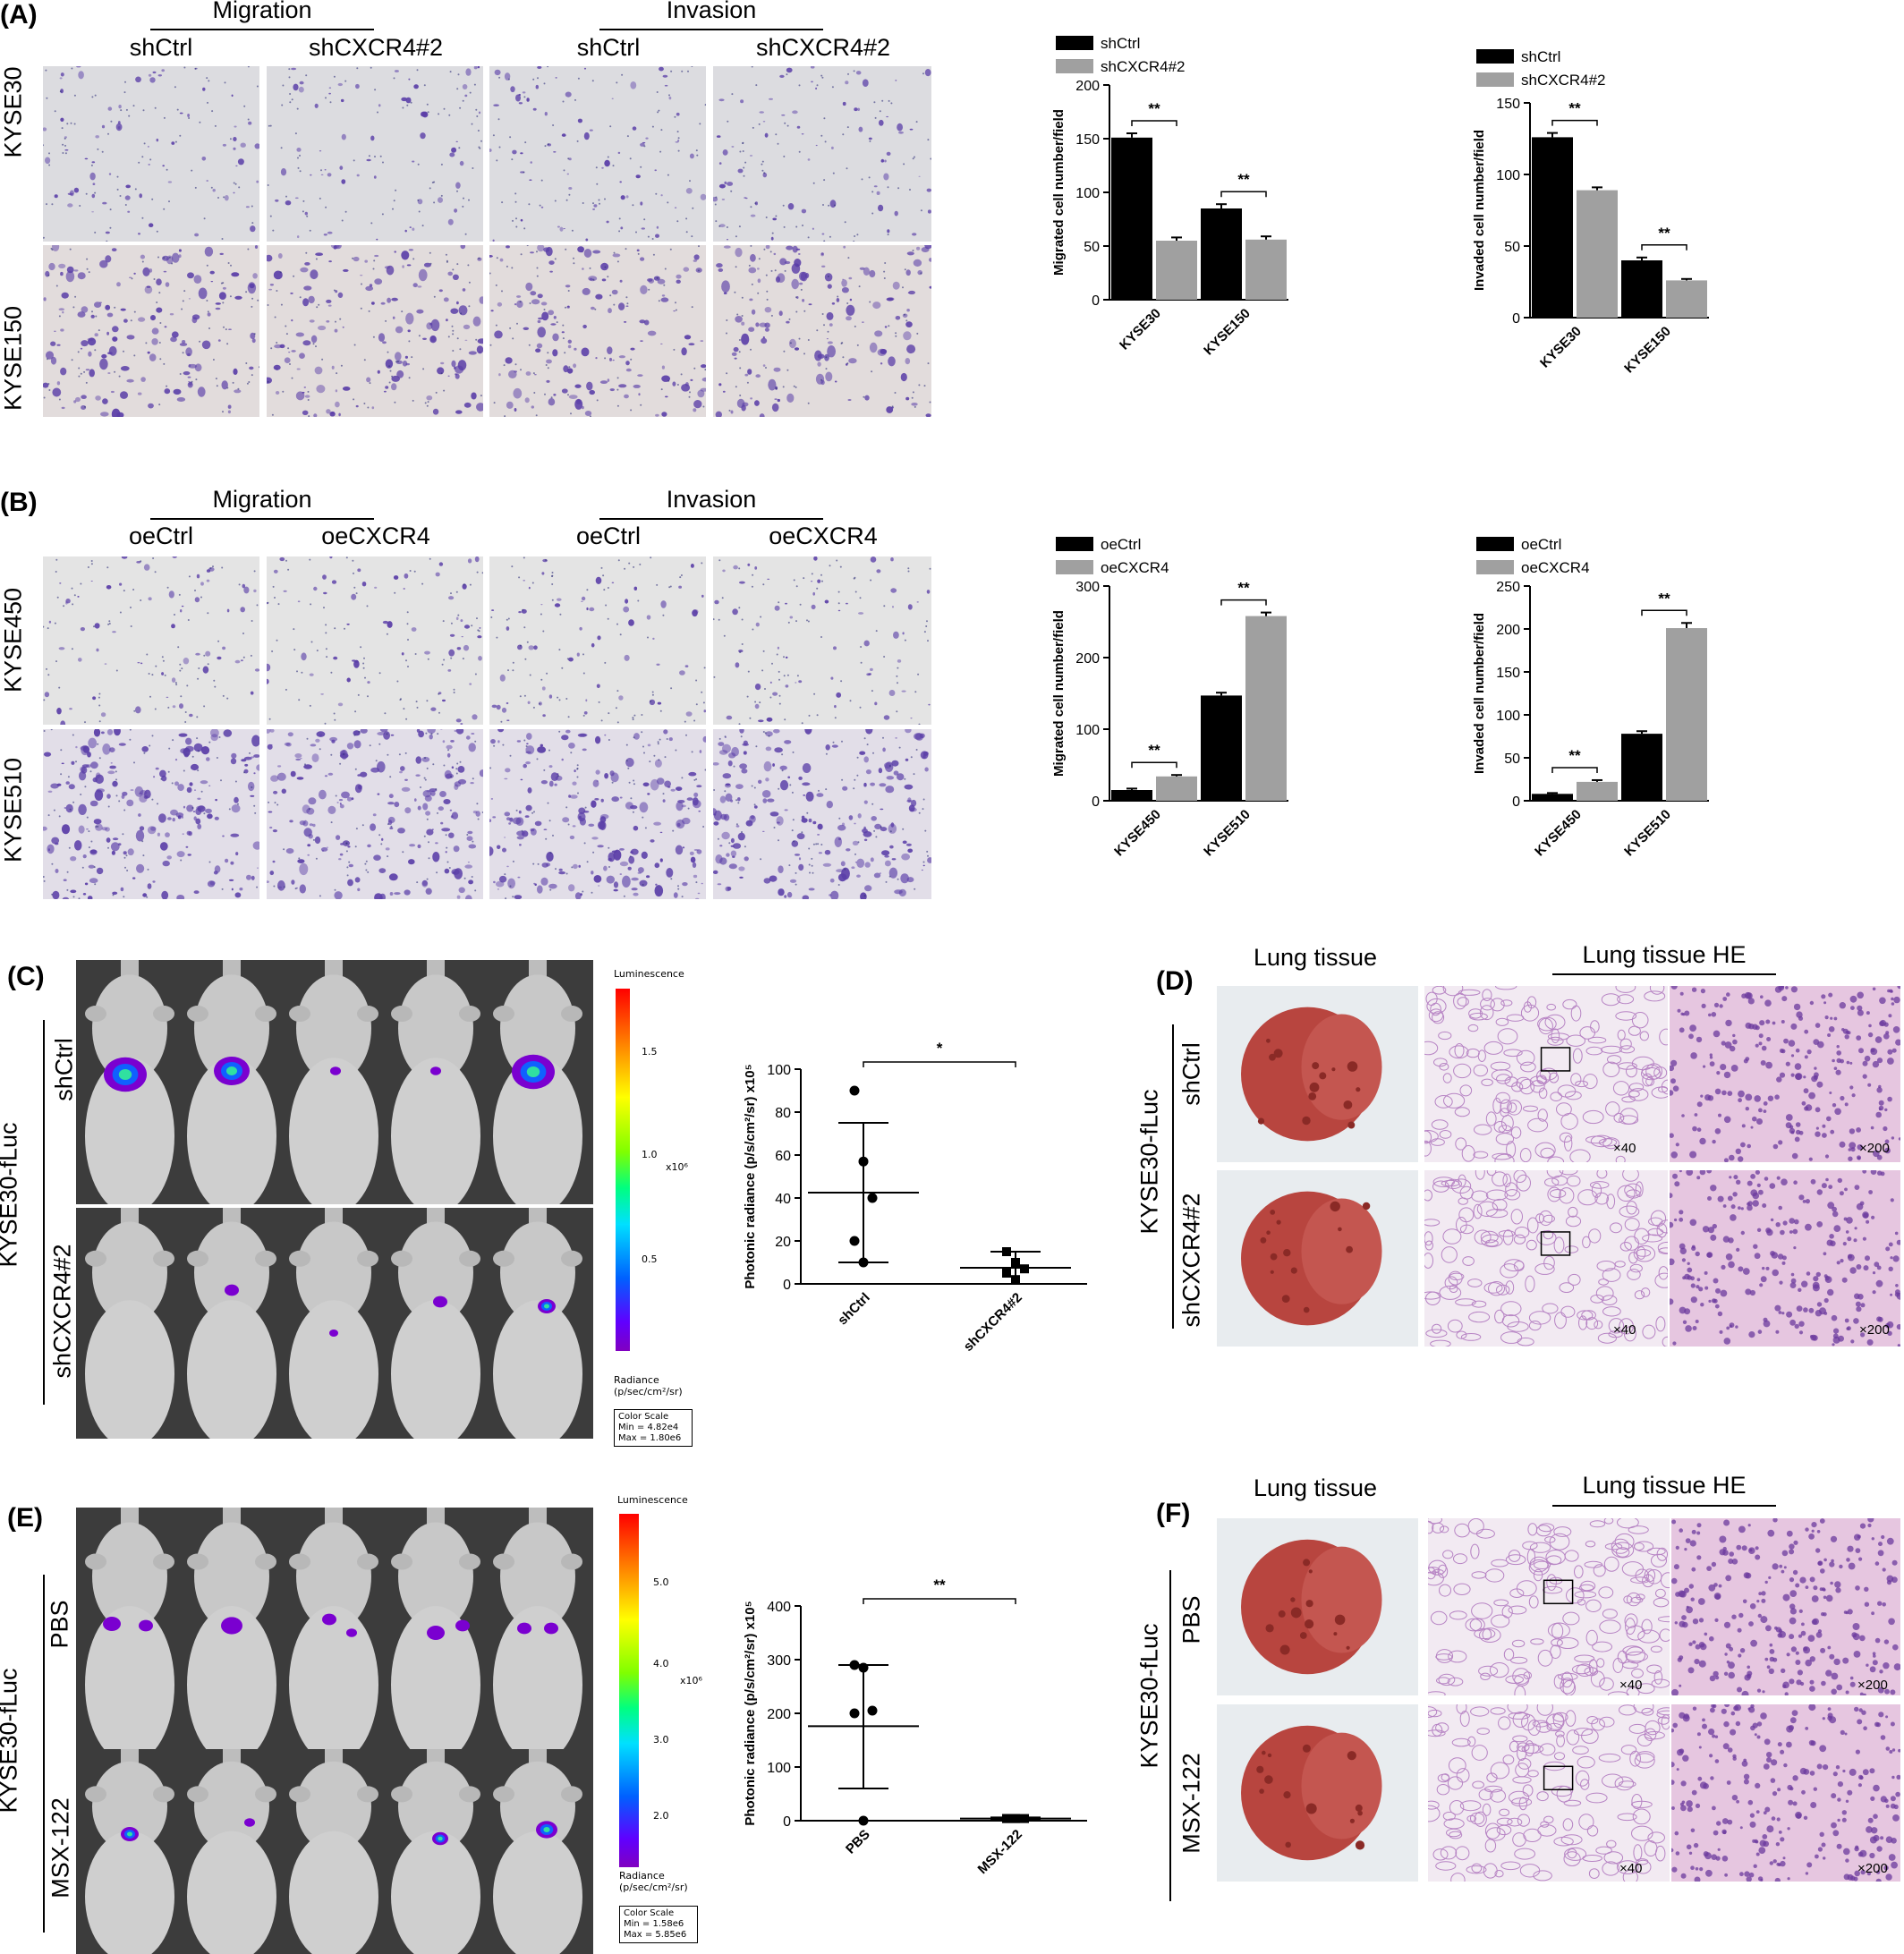 The width and height of the screenshot is (1904, 1954). Describe the element at coordinates (783, 1114) in the screenshot. I see `y-tick-label: 80` at that location.